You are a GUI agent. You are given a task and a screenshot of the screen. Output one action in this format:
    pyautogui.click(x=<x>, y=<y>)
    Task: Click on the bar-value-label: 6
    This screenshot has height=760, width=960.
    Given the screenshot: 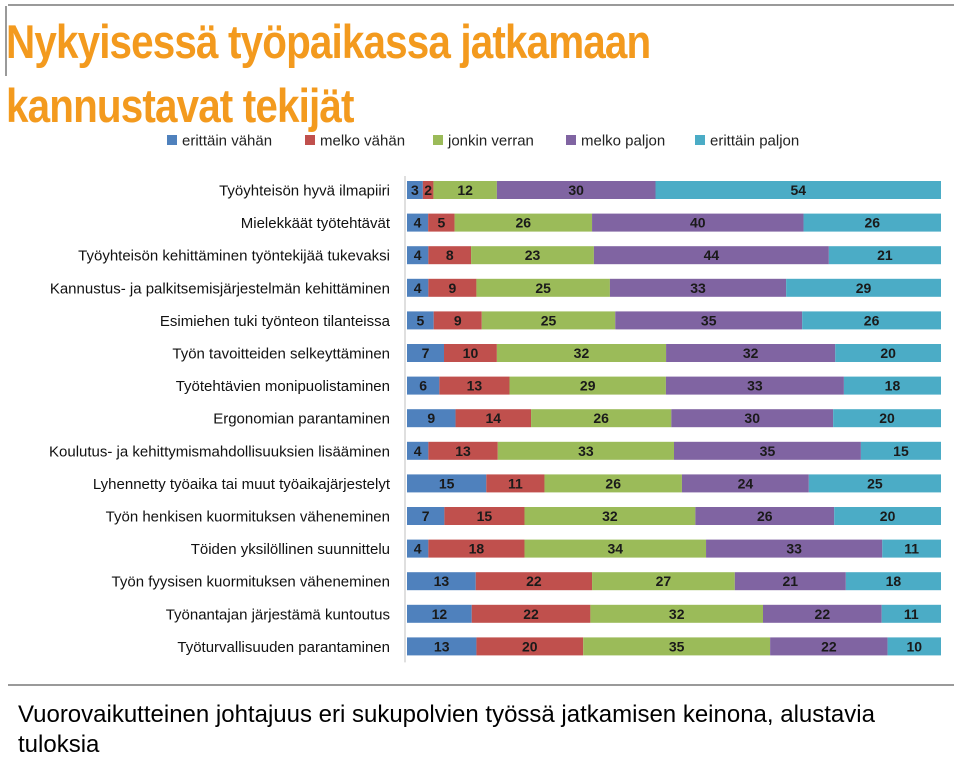 What is the action you would take?
    pyautogui.click(x=423, y=386)
    